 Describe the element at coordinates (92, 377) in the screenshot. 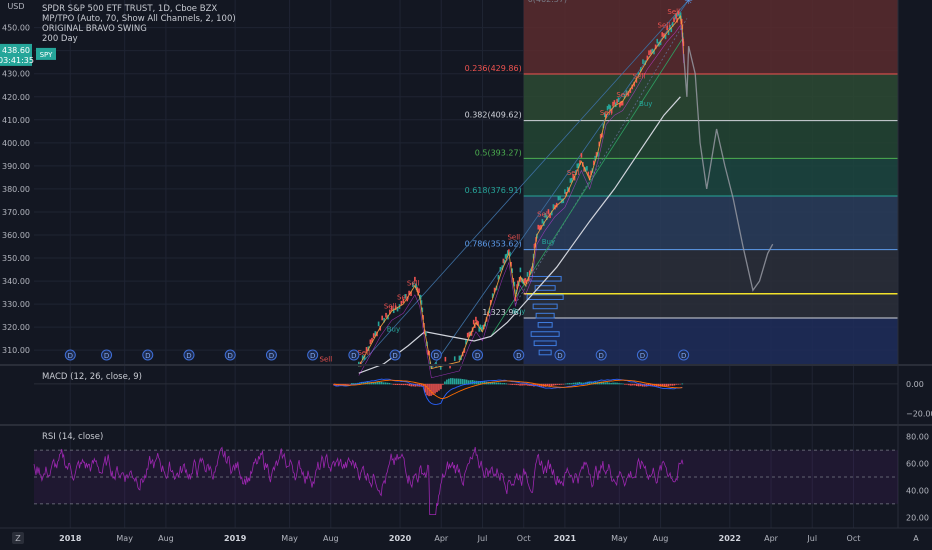

I see `macd-legend: MACD (12, 26, close, 9)` at that location.